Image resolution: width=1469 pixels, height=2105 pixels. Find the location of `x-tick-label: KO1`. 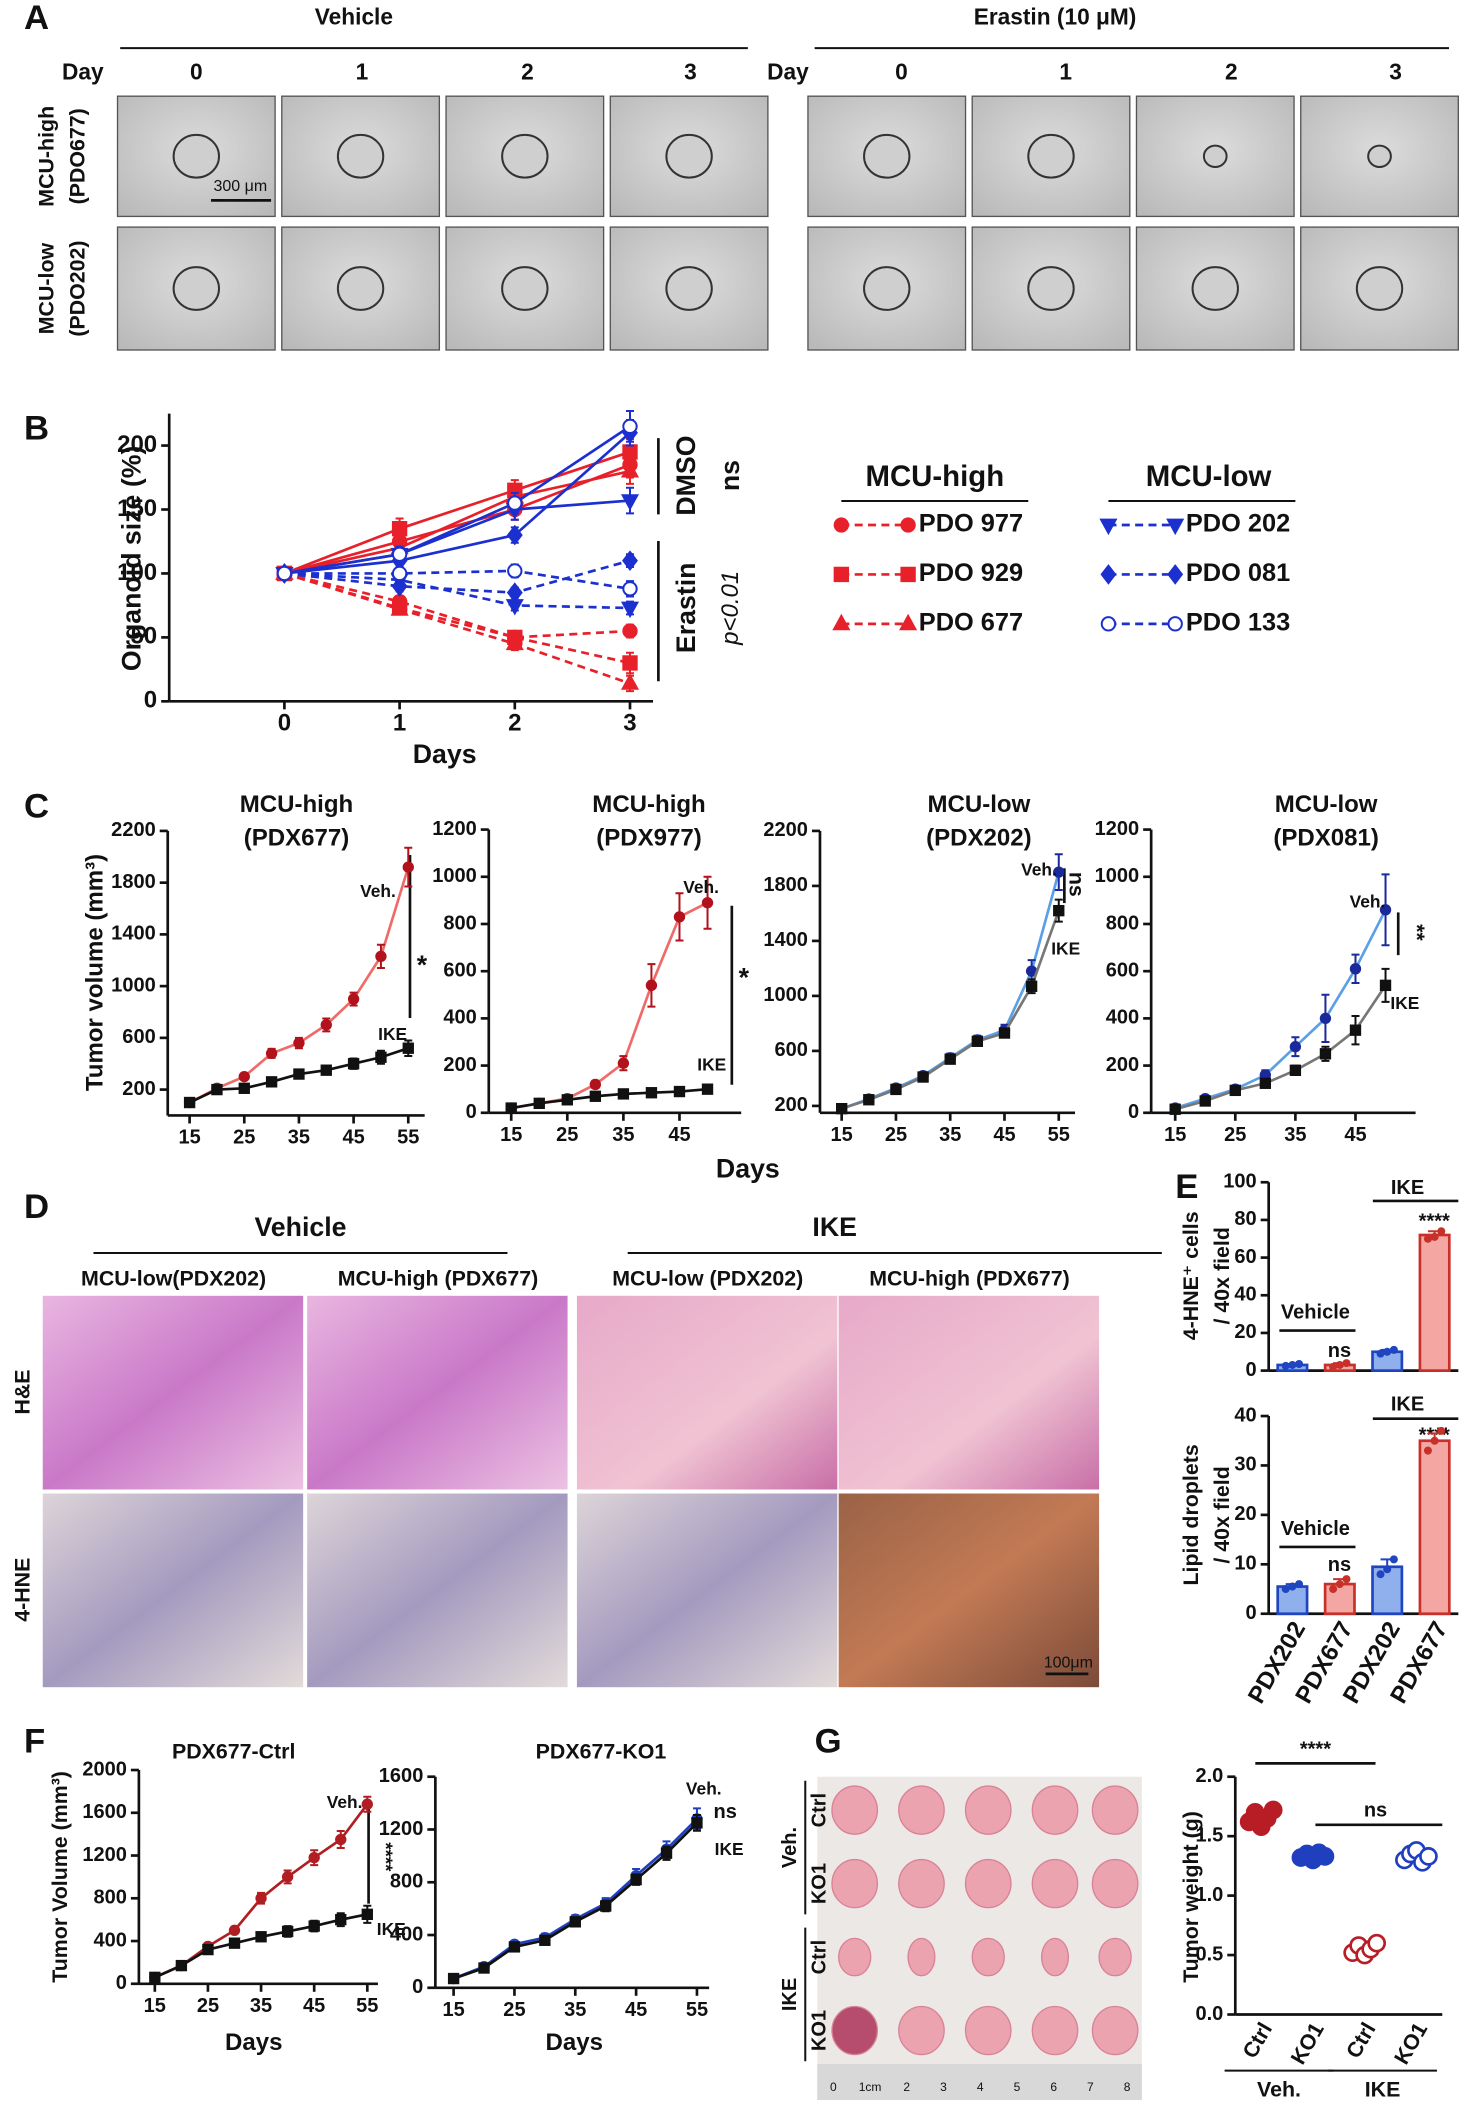

x-tick-label: KO1 is located at coordinates (1411, 2043).